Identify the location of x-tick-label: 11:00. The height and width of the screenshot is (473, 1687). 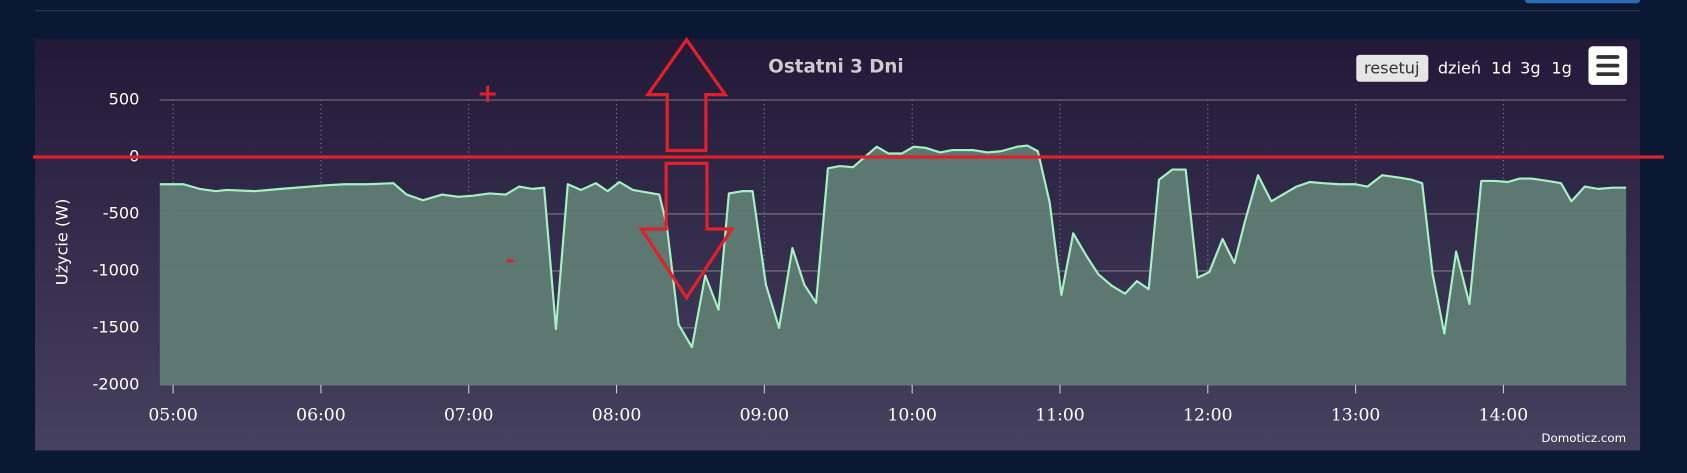
(1060, 416).